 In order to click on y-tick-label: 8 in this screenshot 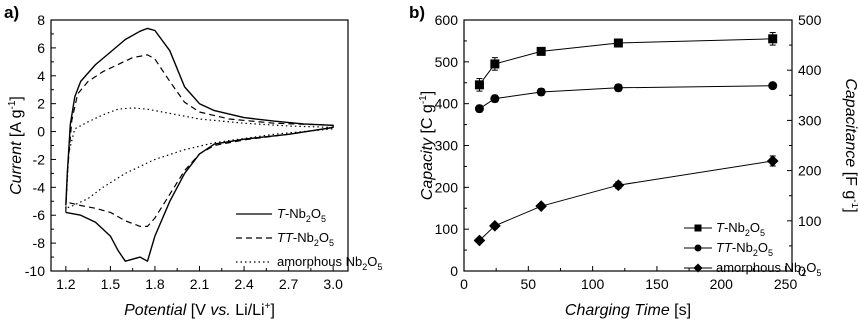, I will do `click(41, 20)`.